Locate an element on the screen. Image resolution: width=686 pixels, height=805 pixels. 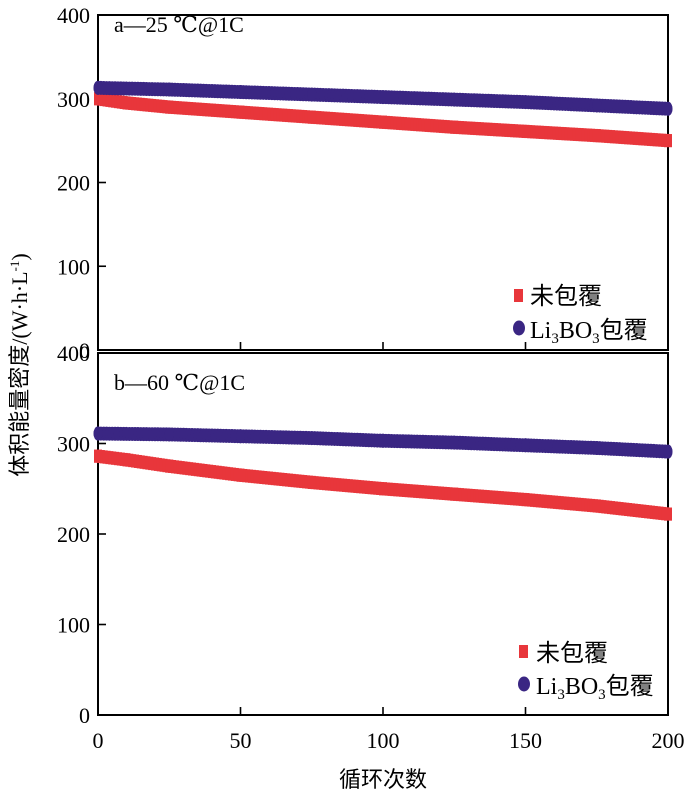
legend-panel-b: 未包覆 Li3BO3包覆 is located at coordinates (586, 671).